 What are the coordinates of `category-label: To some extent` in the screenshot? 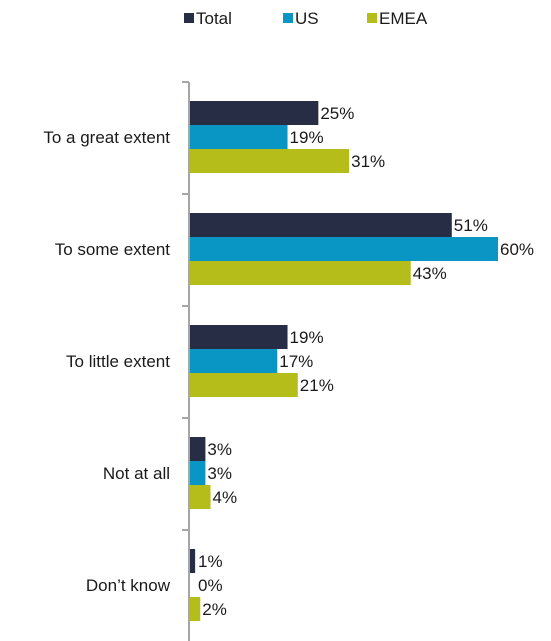 It's located at (113, 249).